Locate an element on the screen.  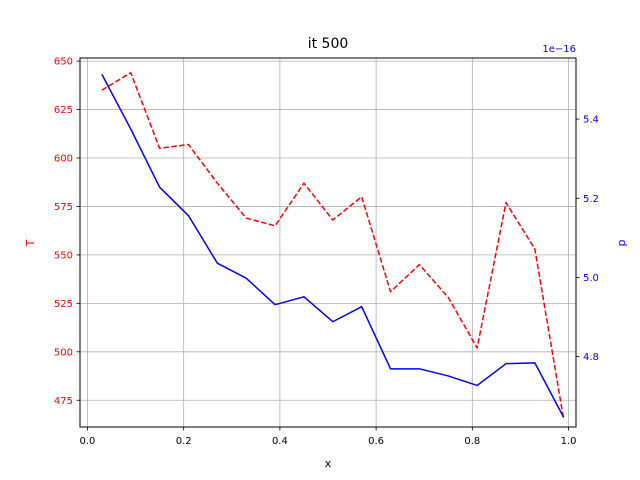
left-tick-label: 625 is located at coordinates (63, 110).